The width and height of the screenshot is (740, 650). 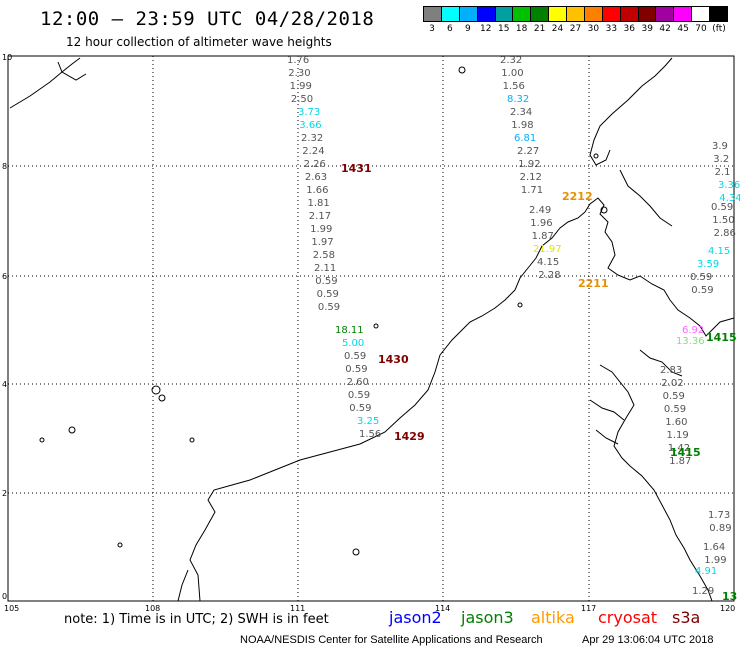 What do you see at coordinates (302, 99) in the screenshot?
I see `wave-height-value: 2.50` at bounding box center [302, 99].